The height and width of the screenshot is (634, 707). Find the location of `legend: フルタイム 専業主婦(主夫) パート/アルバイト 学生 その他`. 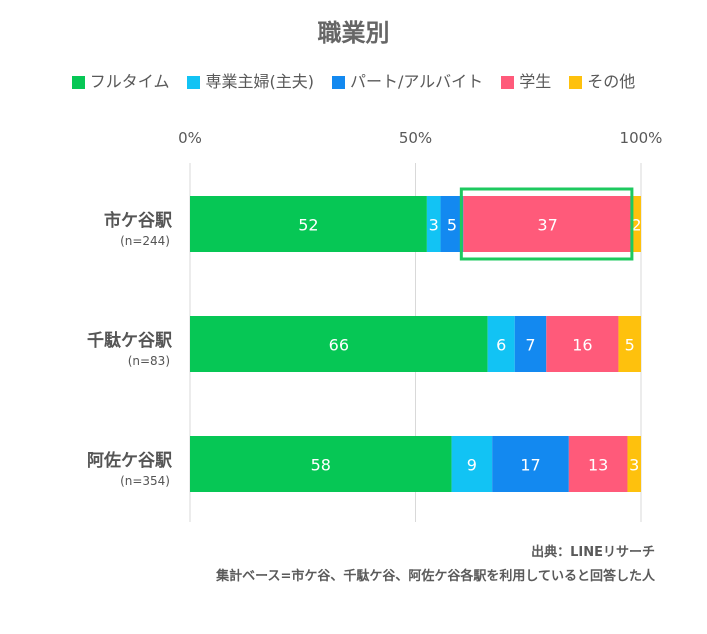

legend: フルタイム 専業主婦(主夫) パート/アルバイト 学生 その他 is located at coordinates (353, 82).